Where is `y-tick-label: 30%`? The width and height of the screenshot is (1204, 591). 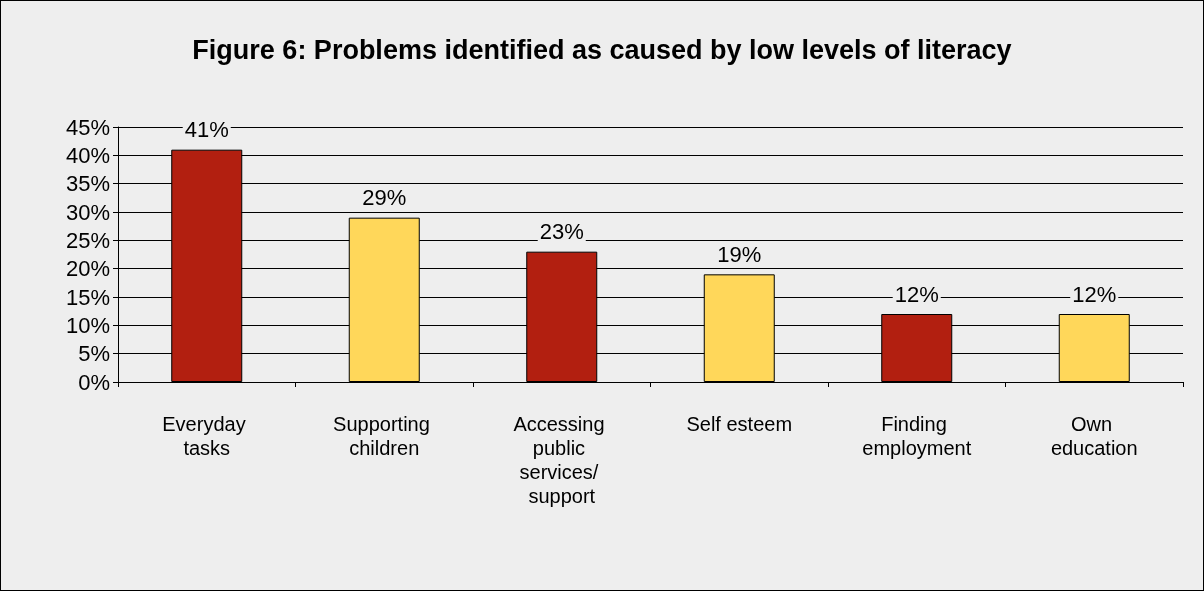
y-tick-label: 30% is located at coordinates (87, 212).